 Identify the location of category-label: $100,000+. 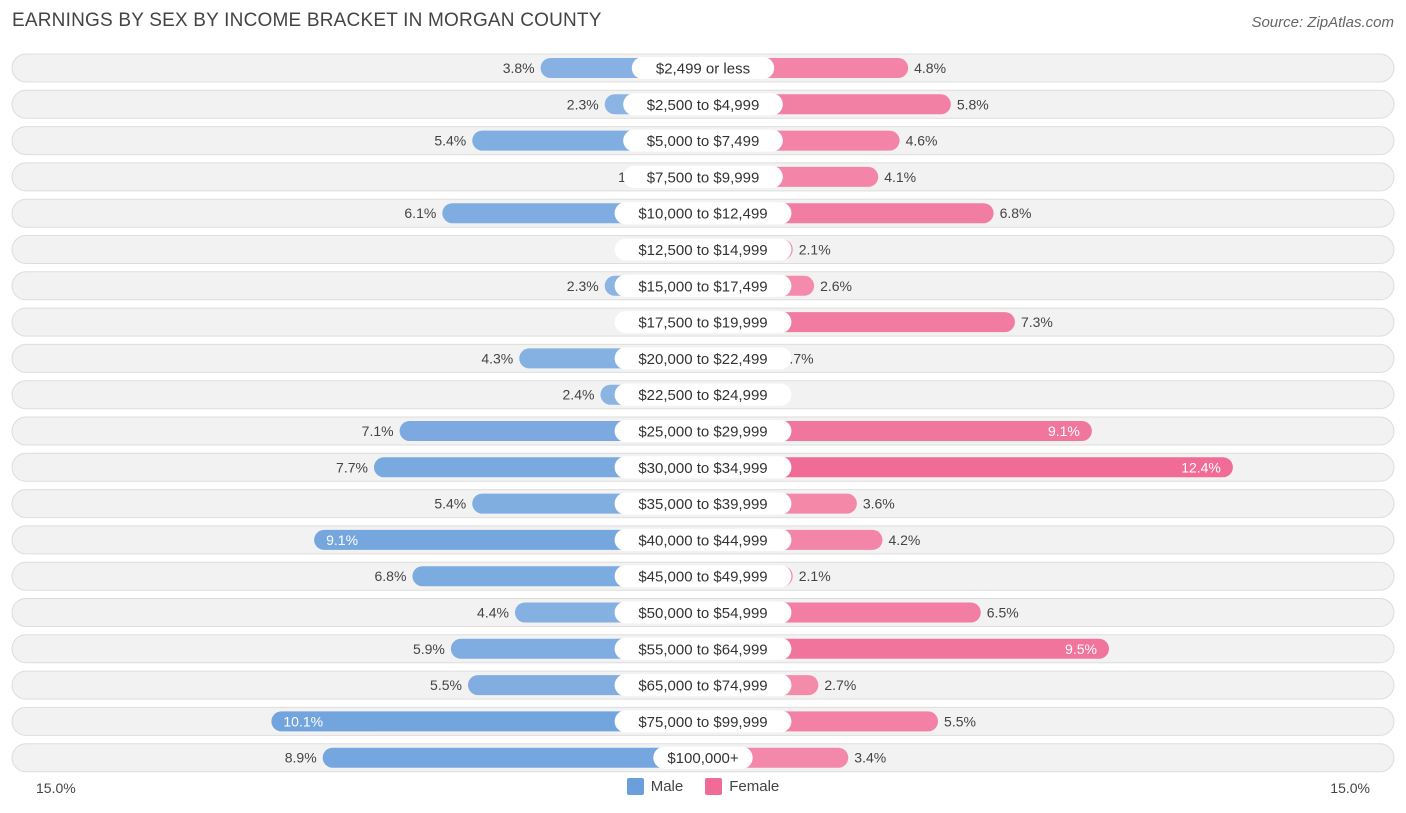
(703, 758).